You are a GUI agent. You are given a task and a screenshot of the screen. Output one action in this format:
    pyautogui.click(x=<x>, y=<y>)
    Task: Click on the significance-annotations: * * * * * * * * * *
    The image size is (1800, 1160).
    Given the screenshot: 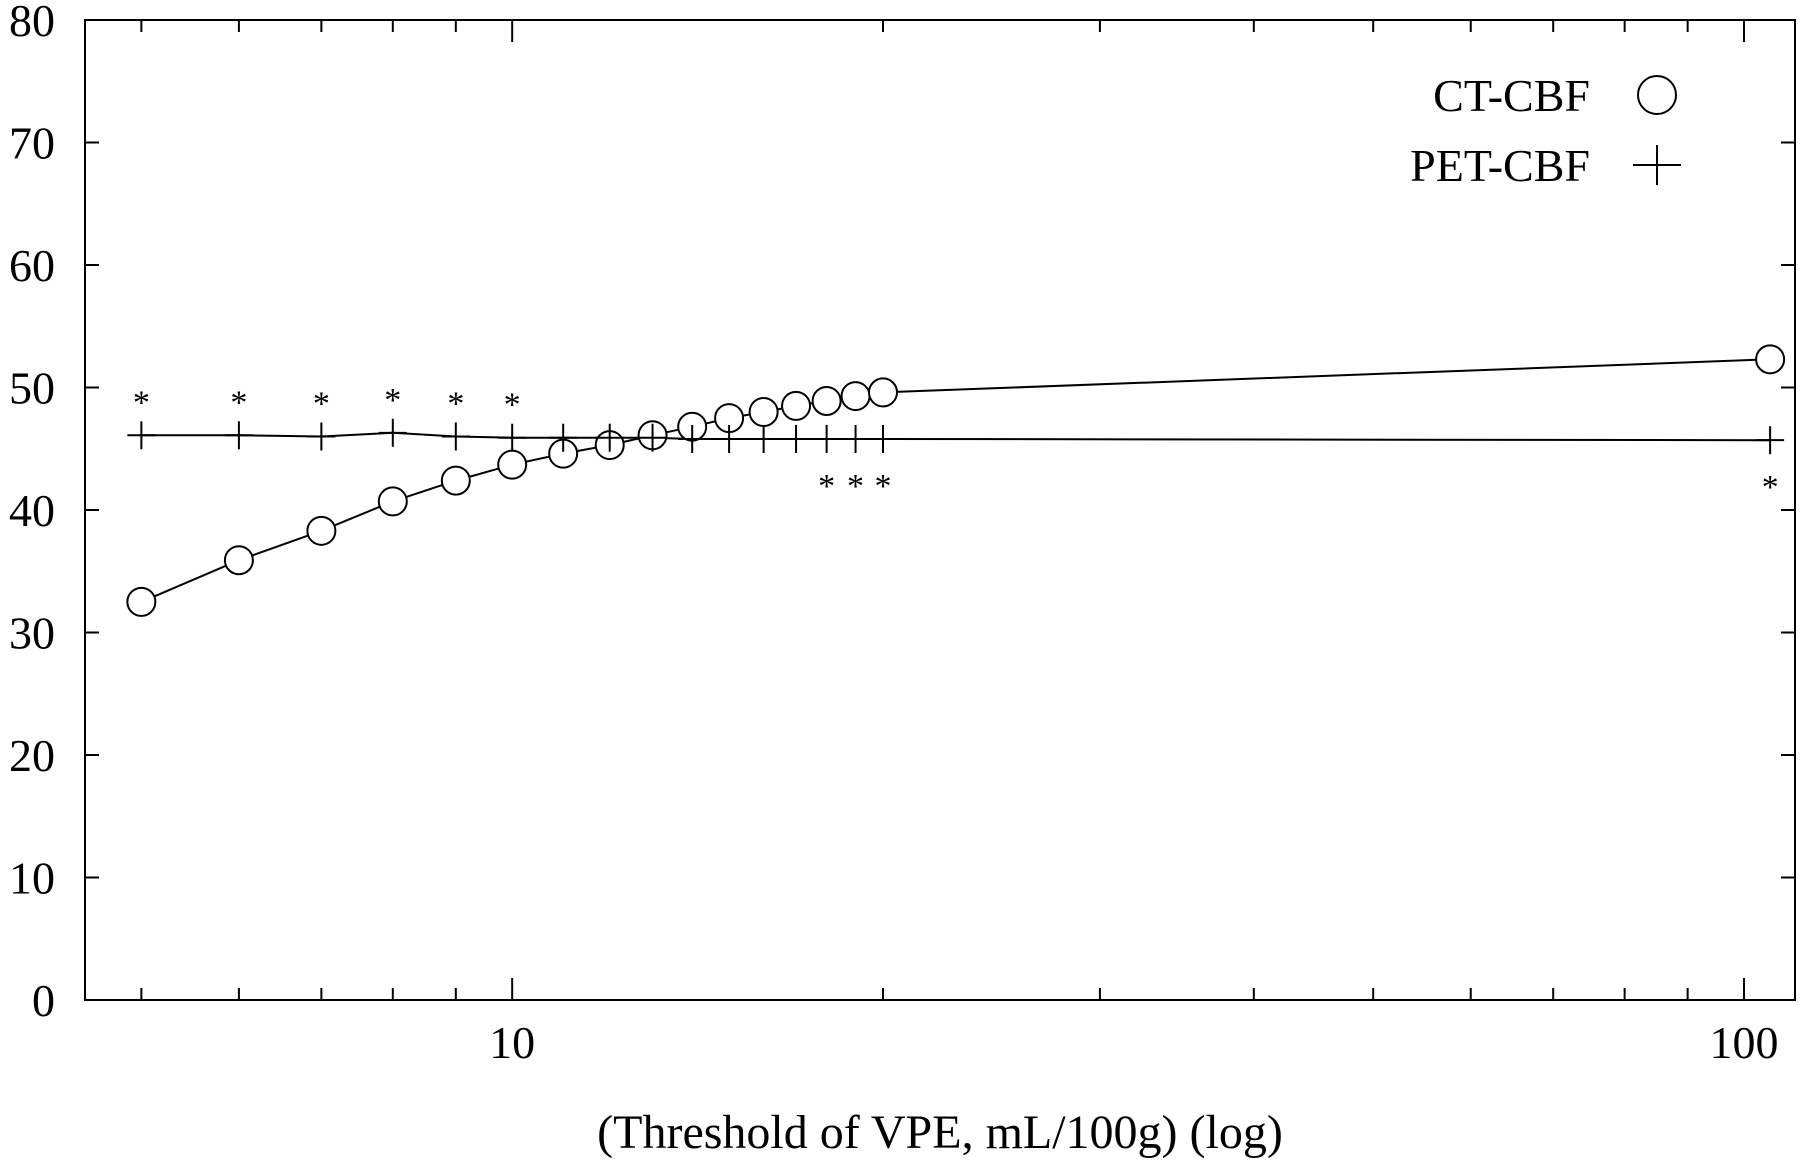 What is the action you would take?
    pyautogui.click(x=956, y=444)
    